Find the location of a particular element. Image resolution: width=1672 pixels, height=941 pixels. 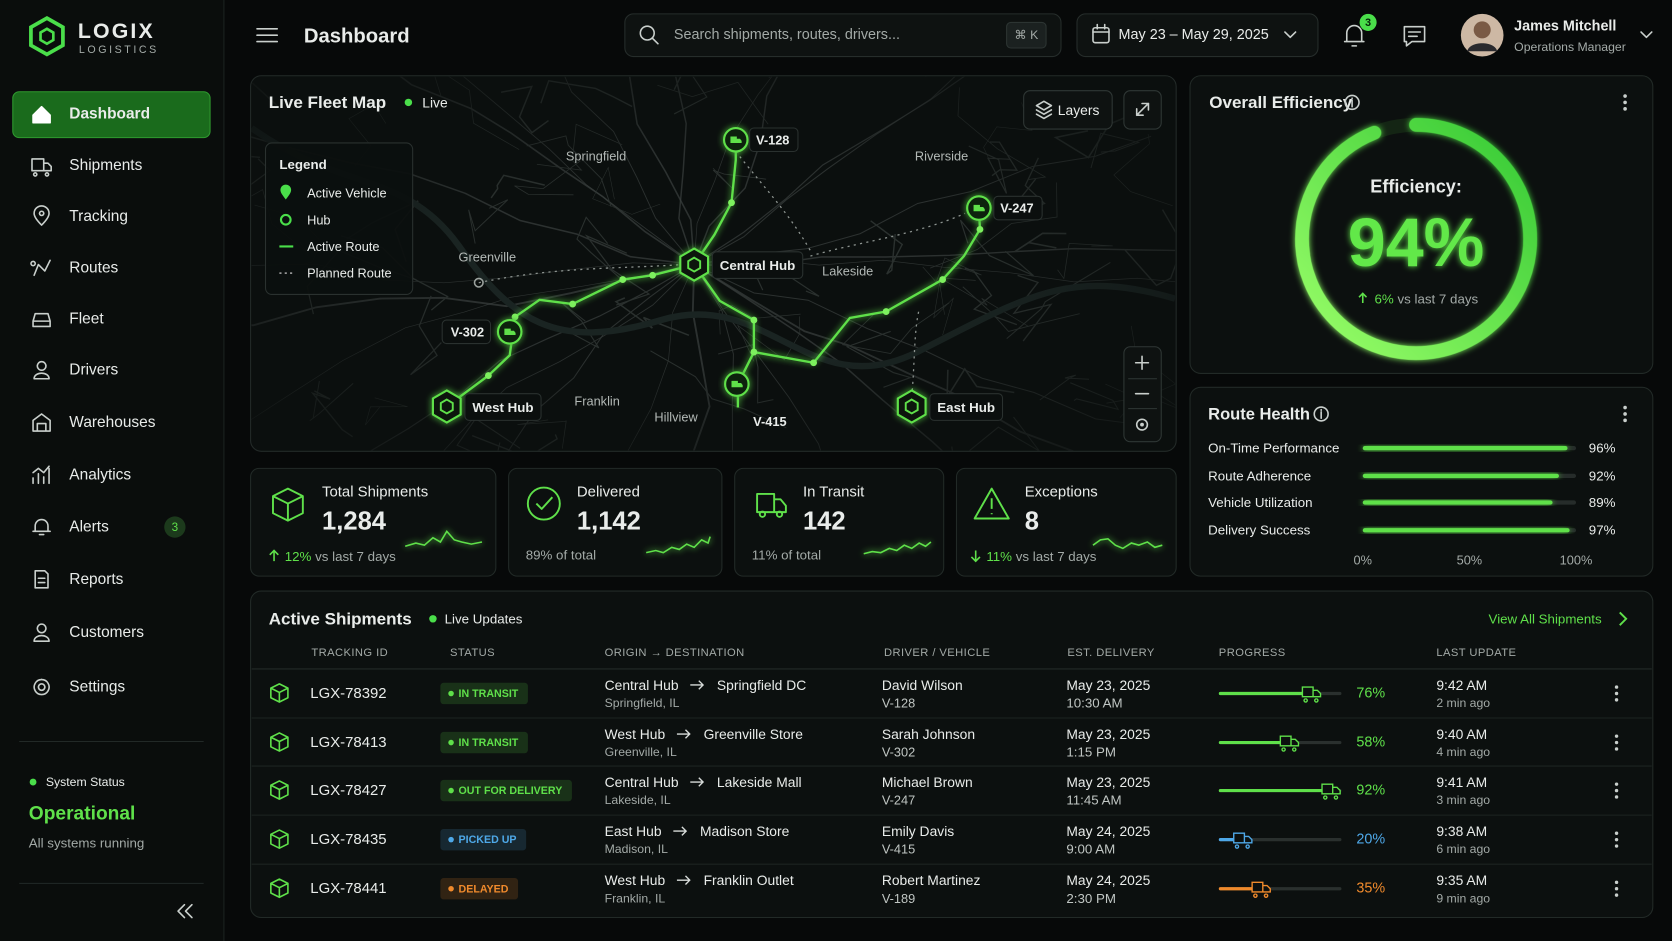

row-icon is located at coordinates (279, 888).